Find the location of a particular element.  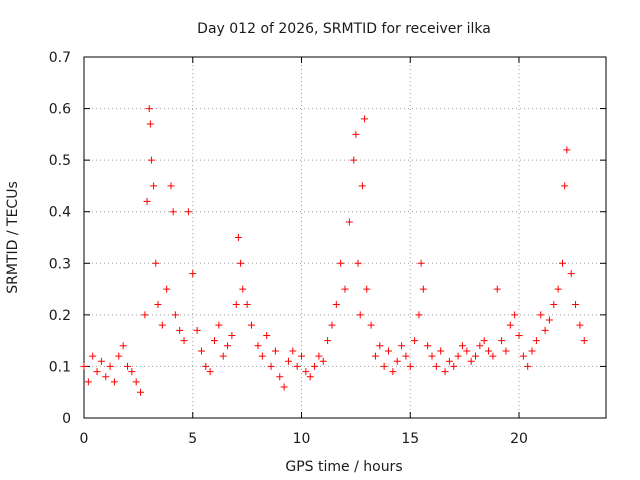

x-axis-label: GPS time / hours is located at coordinates (343, 467).